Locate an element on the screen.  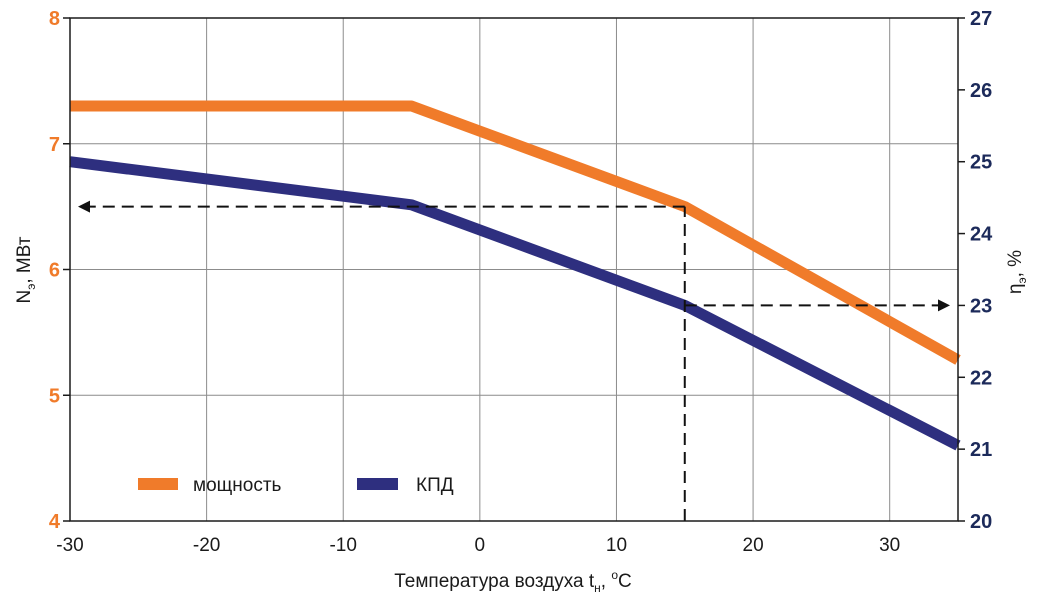
x-axis-title-sub: н is located at coordinates (597, 588).